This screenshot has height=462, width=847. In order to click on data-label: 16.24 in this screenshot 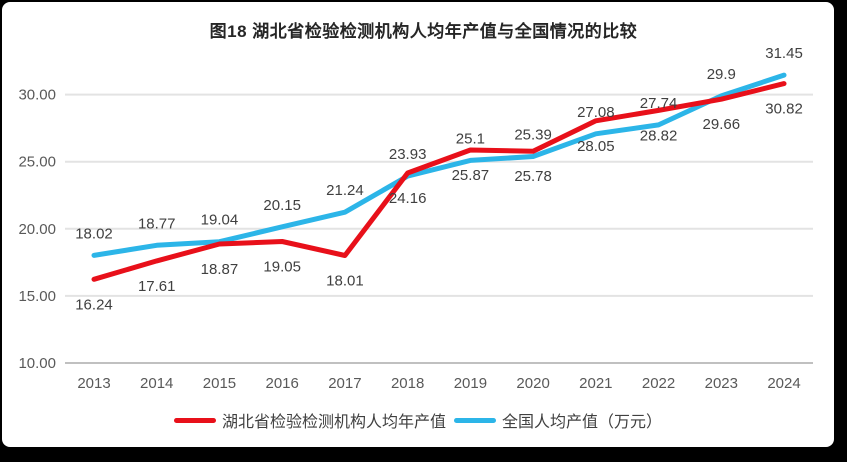, I will do `click(94, 304)`.